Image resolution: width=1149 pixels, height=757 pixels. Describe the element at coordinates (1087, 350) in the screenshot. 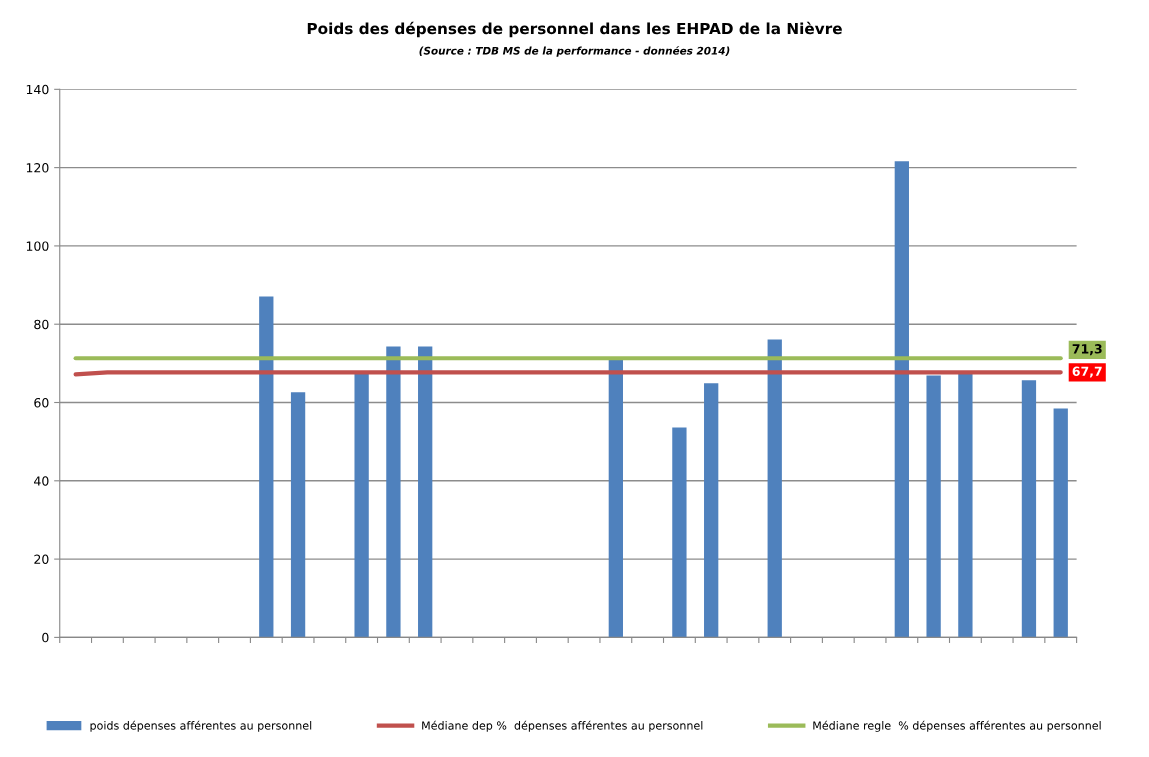

I see `data-label: 71,3` at that location.